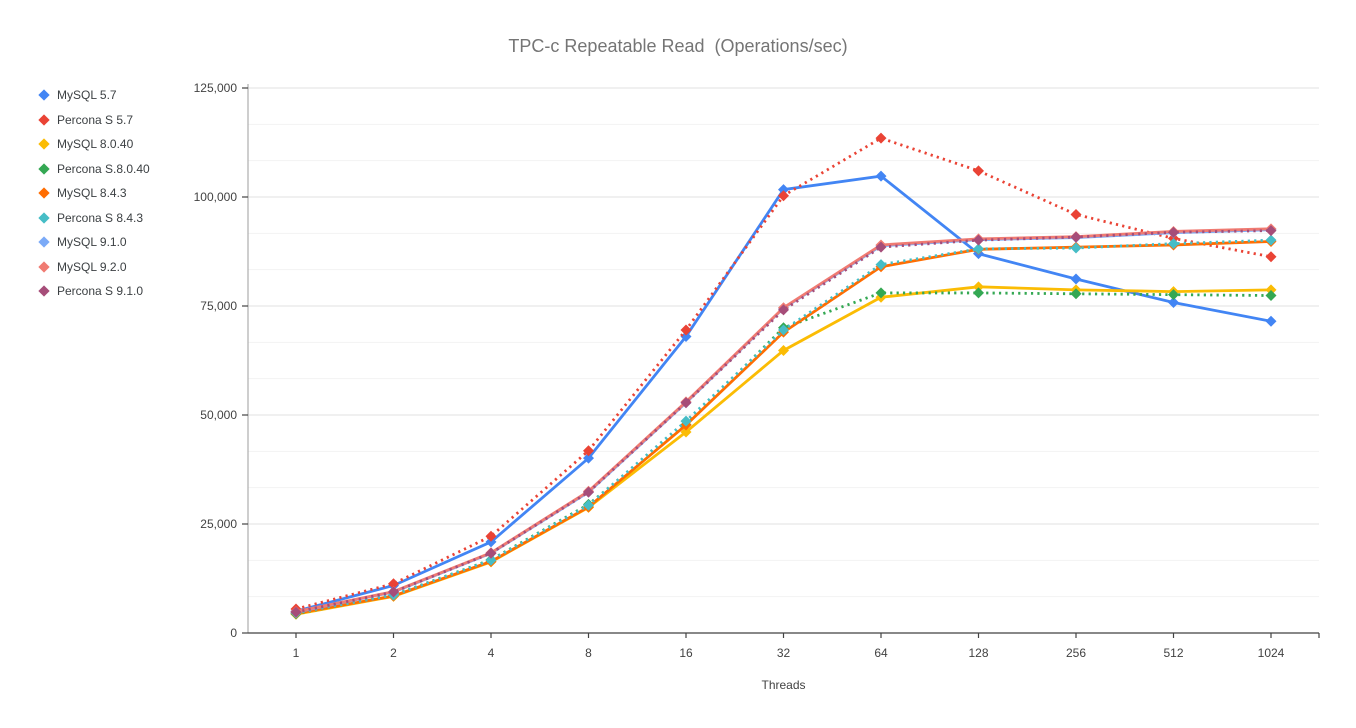 The height and width of the screenshot is (728, 1356). Describe the element at coordinates (103, 168) in the screenshot. I see `legend-label: Percona S.8.0.40` at that location.